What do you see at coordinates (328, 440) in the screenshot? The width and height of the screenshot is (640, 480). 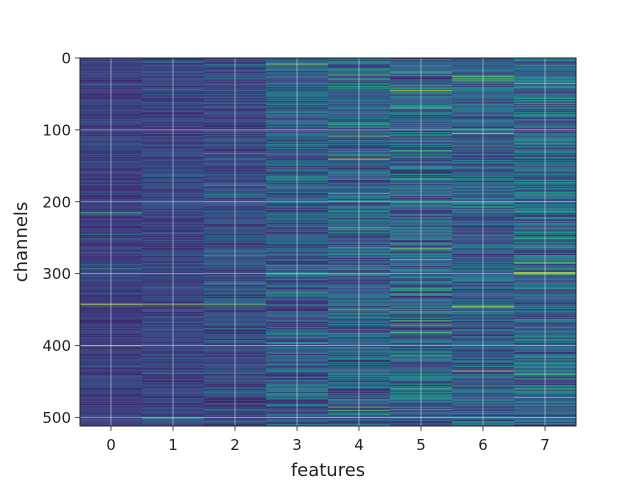 I see `x-axis-ticks: 0 1 2 3 4 5 6 7` at bounding box center [328, 440].